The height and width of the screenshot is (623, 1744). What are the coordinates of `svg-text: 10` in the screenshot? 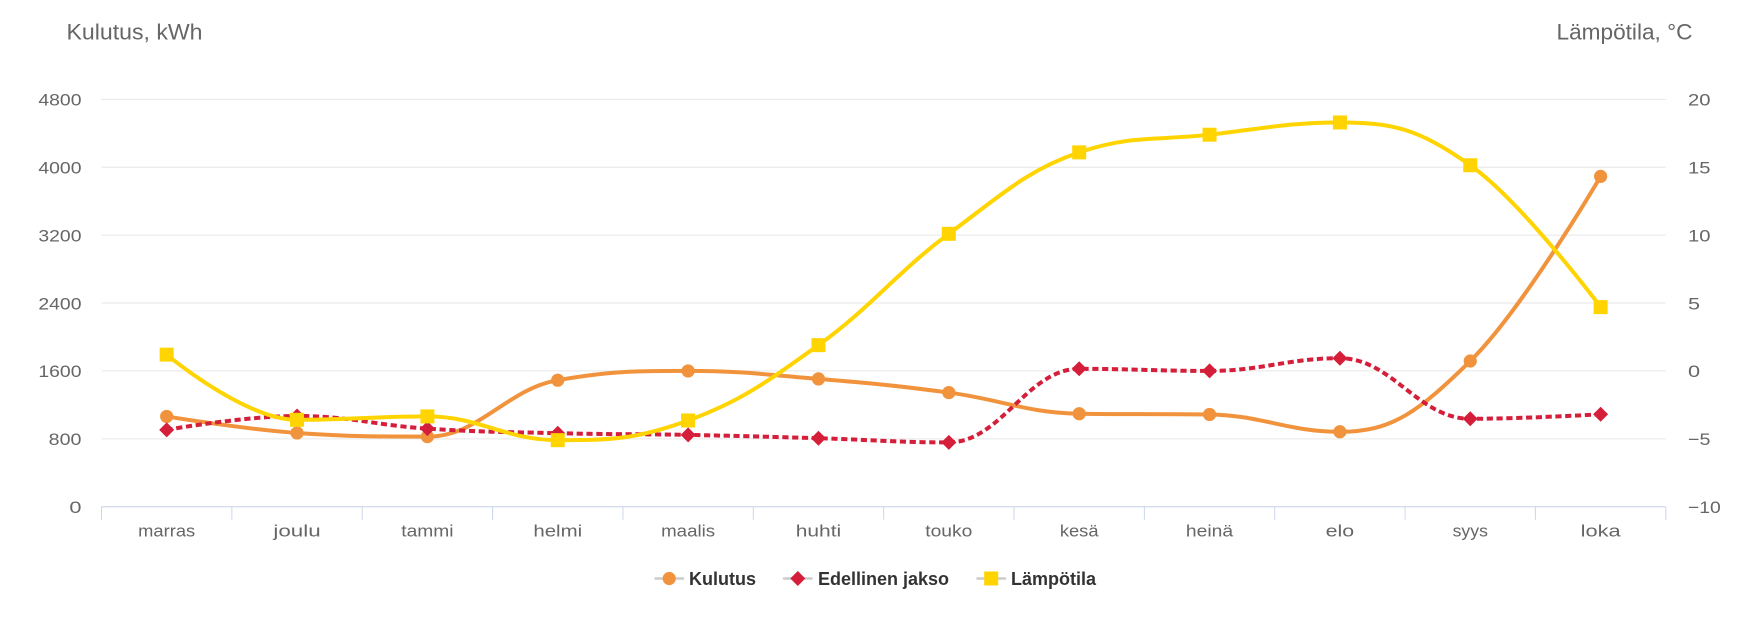 It's located at (1699, 235).